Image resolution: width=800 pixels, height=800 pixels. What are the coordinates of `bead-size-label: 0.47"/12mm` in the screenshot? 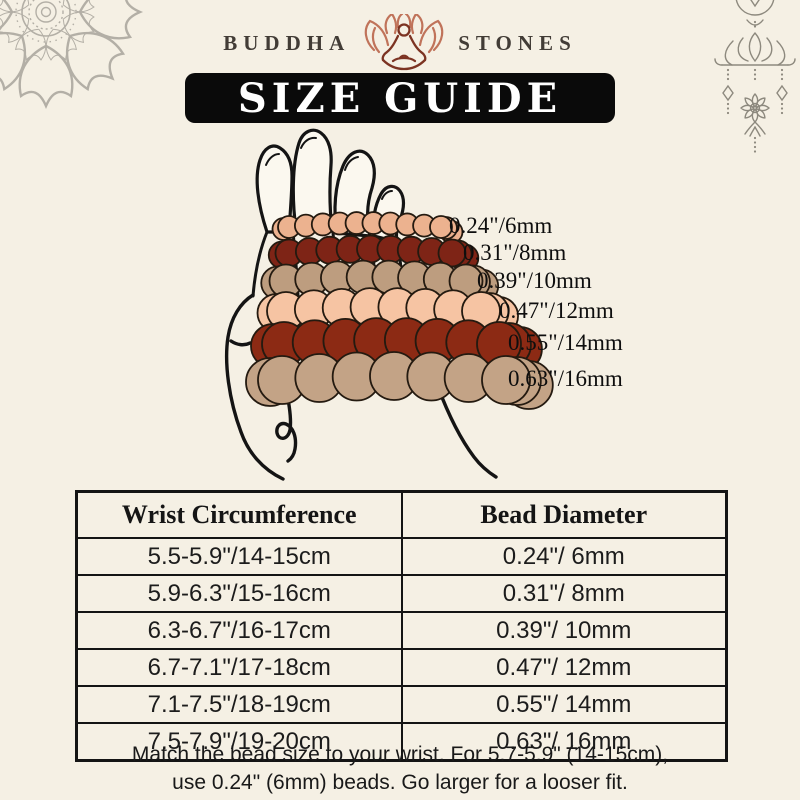 It's located at (556, 310).